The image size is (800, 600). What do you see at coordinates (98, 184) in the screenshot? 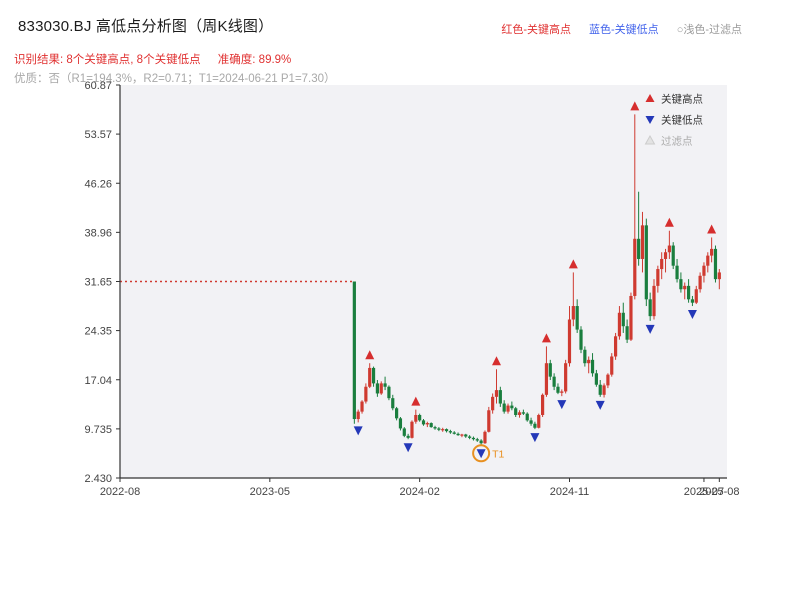
I see `y-tick-label: 46.26` at bounding box center [98, 184].